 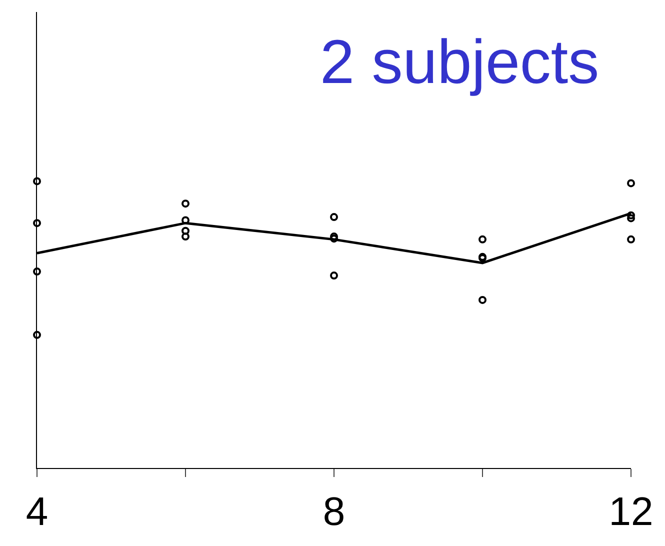 What do you see at coordinates (334, 512) in the screenshot?
I see `x-tick-label: 8` at bounding box center [334, 512].